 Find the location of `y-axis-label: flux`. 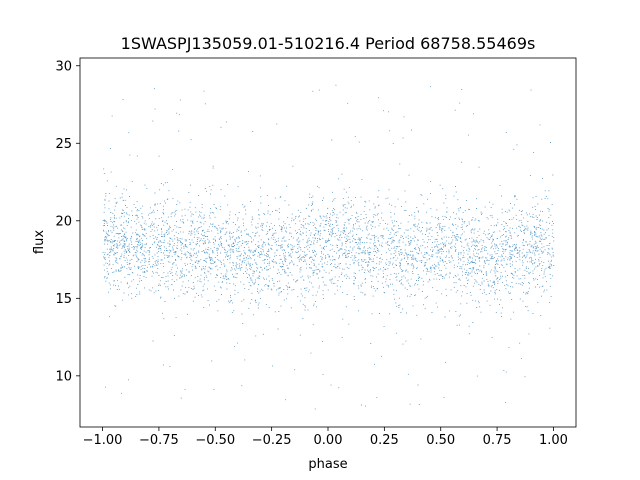

y-axis-label: flux is located at coordinates (39, 242).